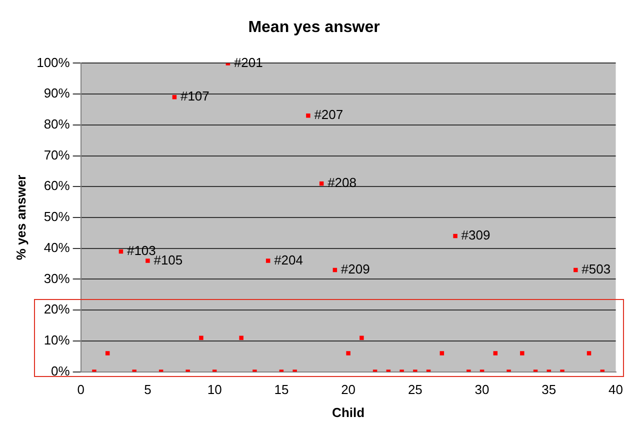  What do you see at coordinates (482, 390) in the screenshot?
I see `x-tick-label: 30` at bounding box center [482, 390].